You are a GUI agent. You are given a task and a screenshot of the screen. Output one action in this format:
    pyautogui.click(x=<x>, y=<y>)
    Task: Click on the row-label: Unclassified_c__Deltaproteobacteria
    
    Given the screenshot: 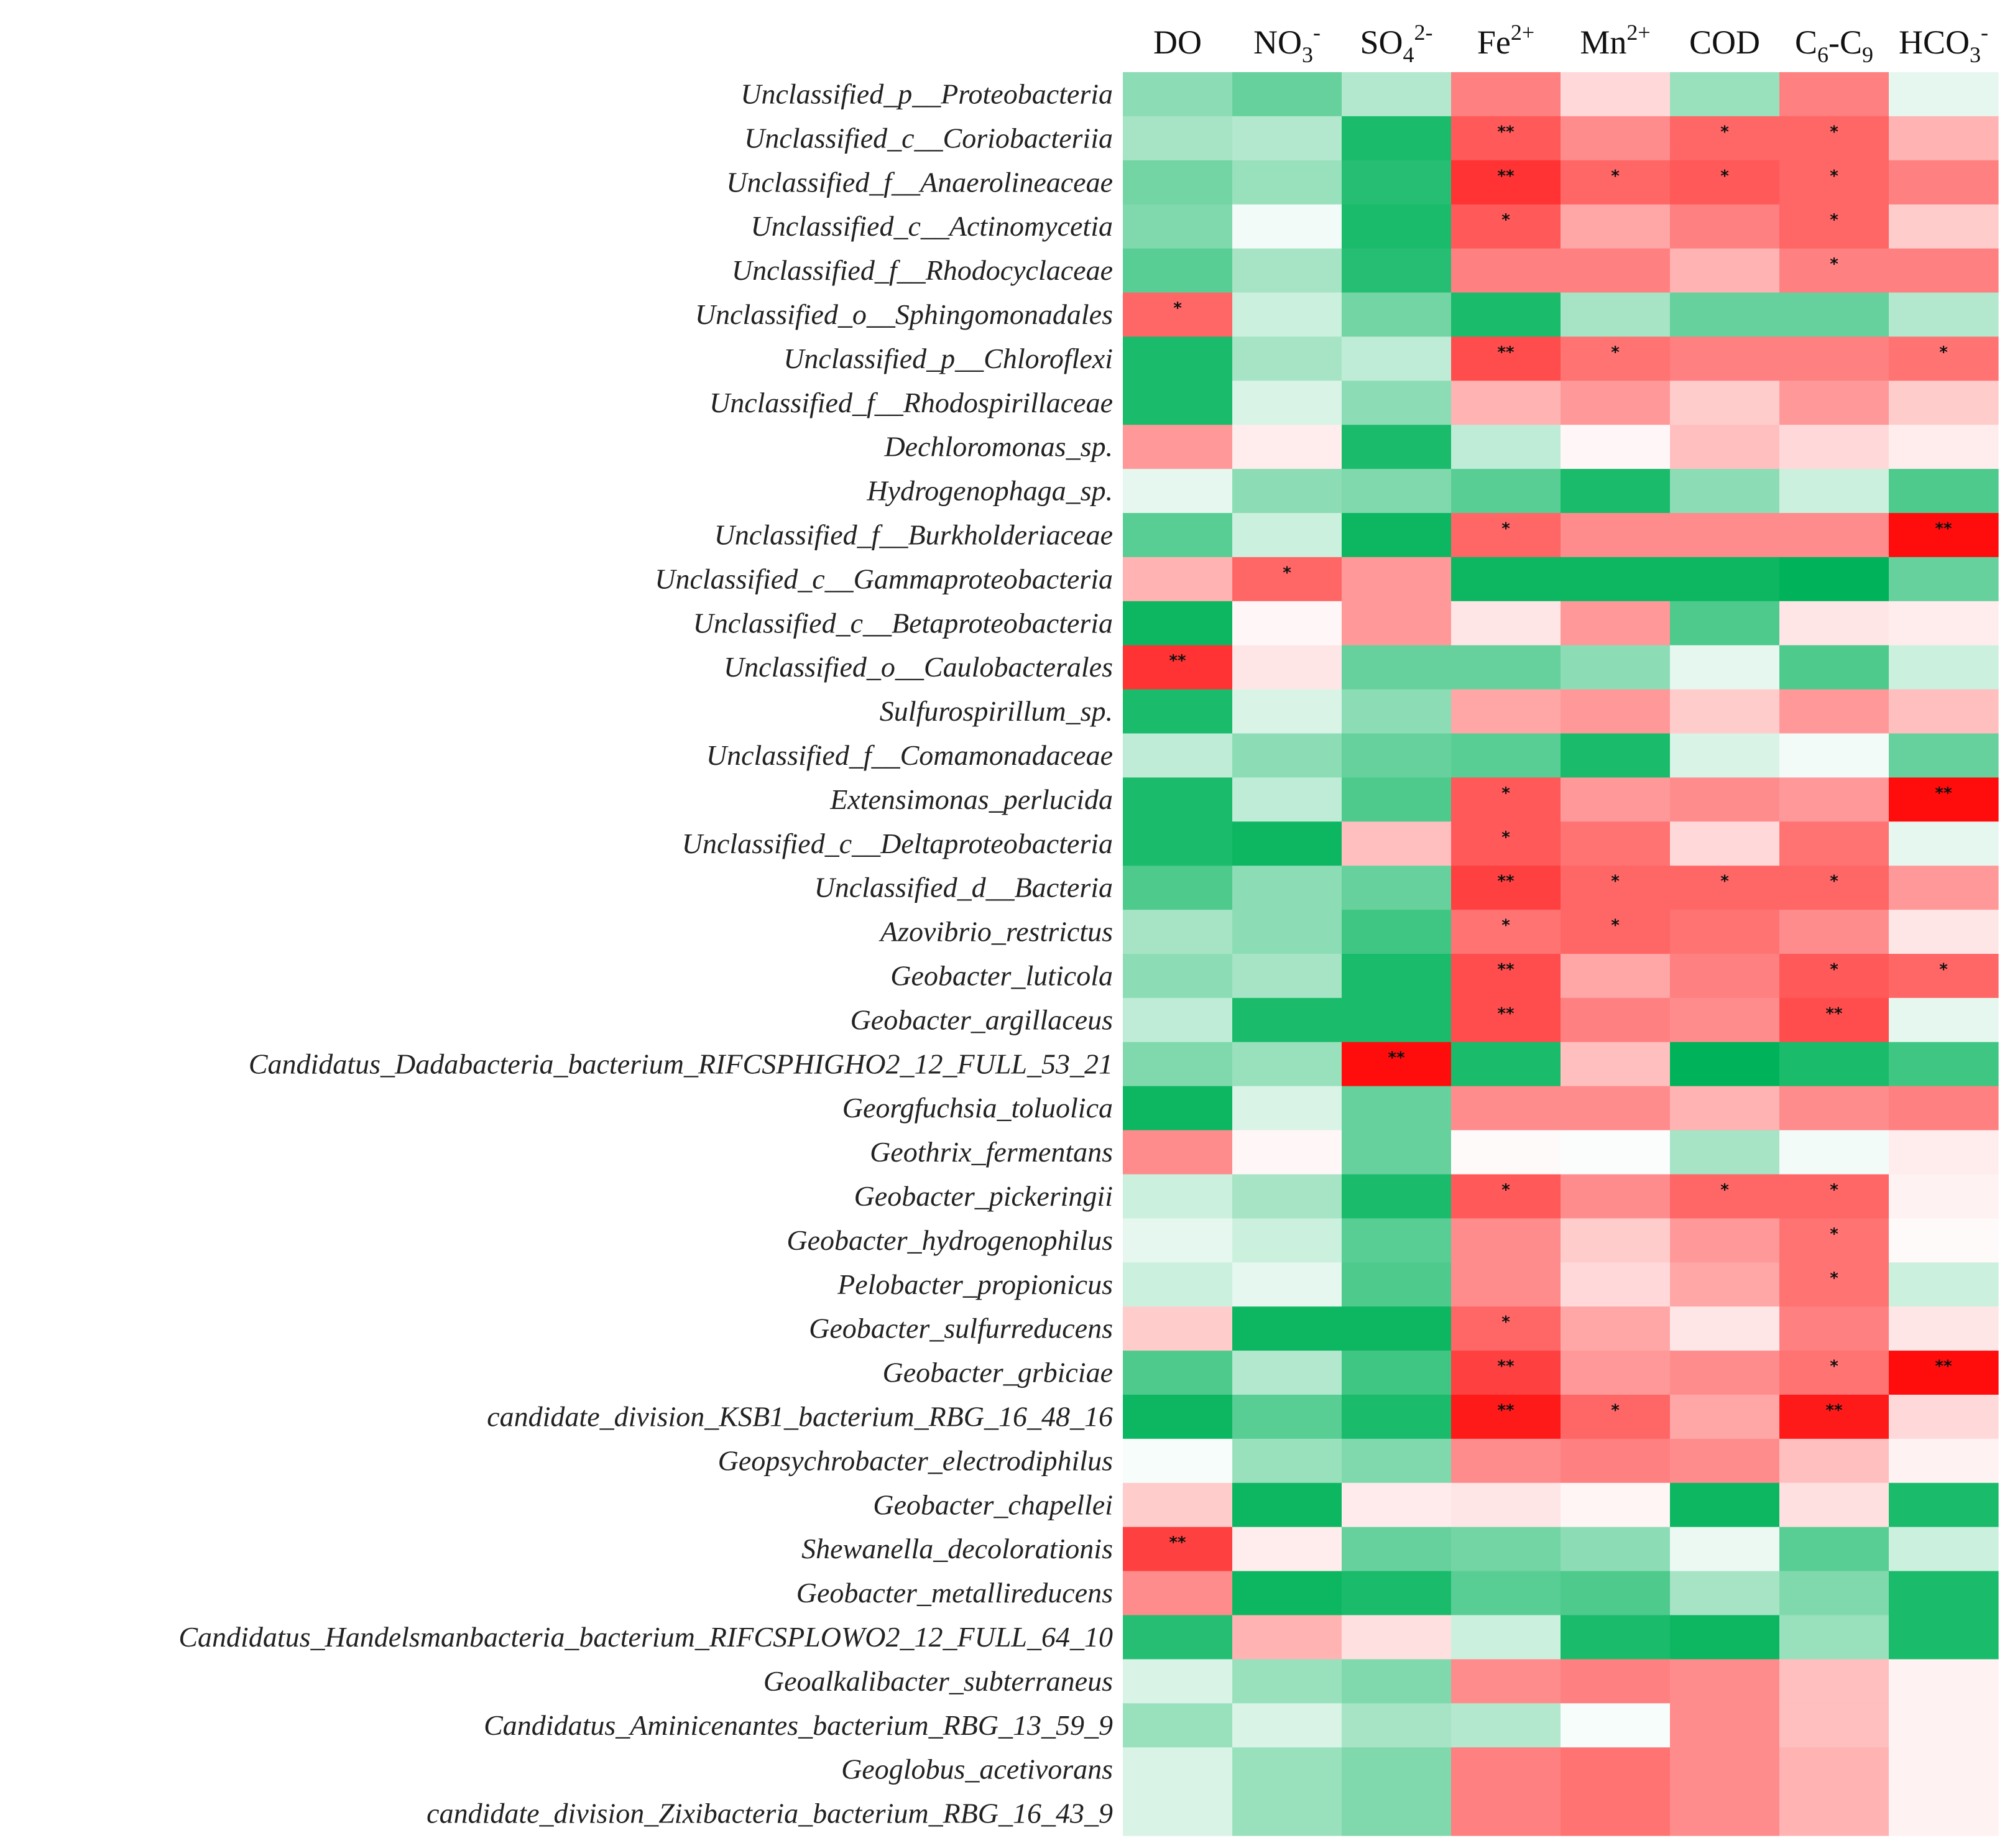 What is the action you would take?
    pyautogui.click(x=897, y=843)
    